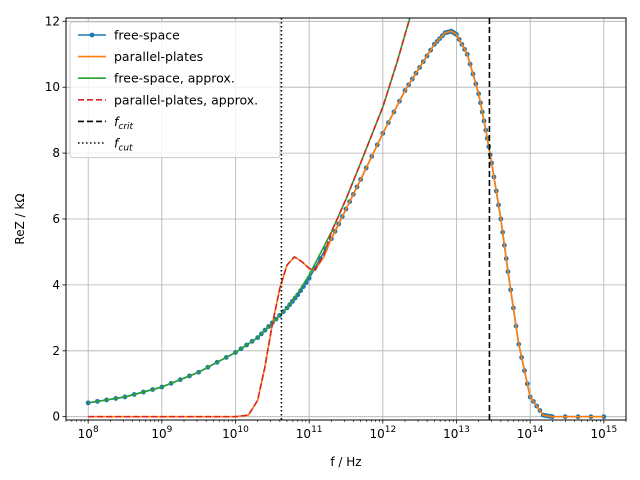 The height and width of the screenshot is (480, 640). Describe the element at coordinates (52, 21) in the screenshot. I see `y-tick-label: 12` at that location.